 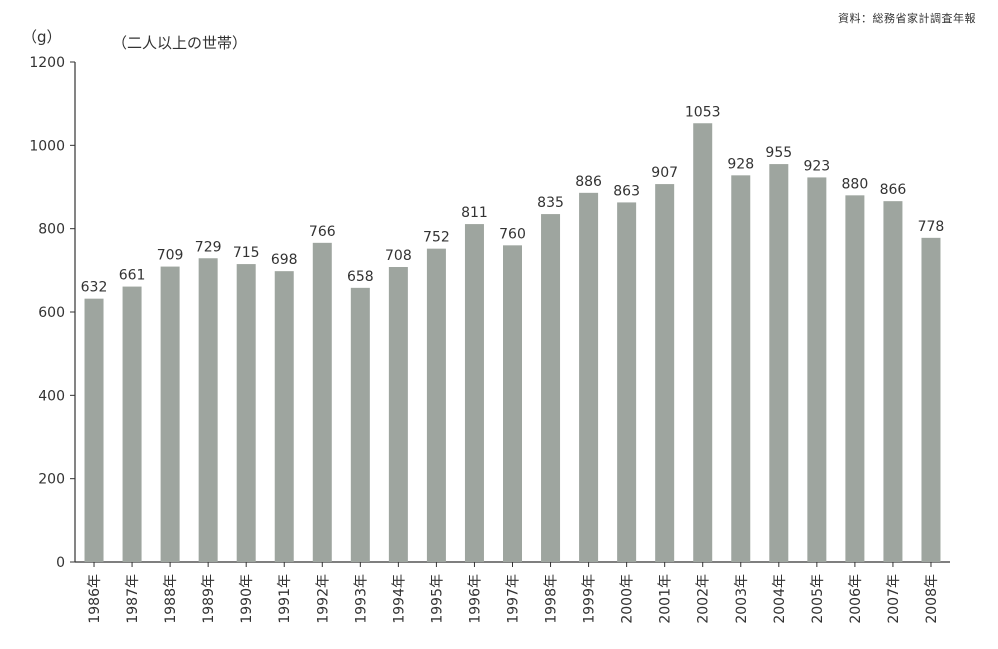 What do you see at coordinates (932, 599) in the screenshot?
I see `x-tick-label: 2008年` at bounding box center [932, 599].